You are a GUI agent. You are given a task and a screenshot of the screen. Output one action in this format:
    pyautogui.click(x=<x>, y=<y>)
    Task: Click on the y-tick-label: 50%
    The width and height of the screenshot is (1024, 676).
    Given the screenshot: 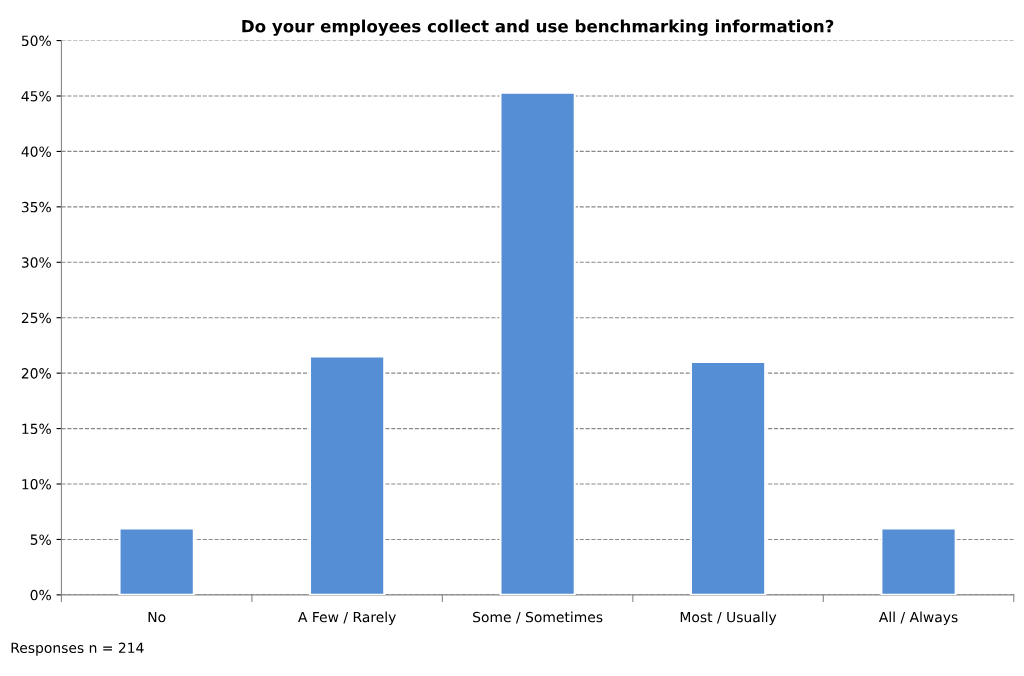 What is the action you would take?
    pyautogui.click(x=36, y=41)
    